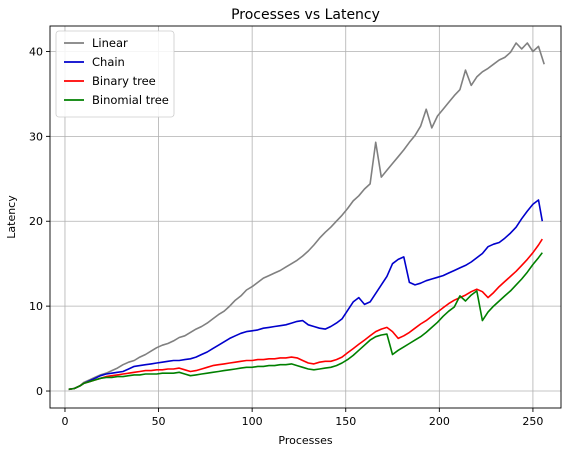  I want to click on x-tick-label: 50, so click(159, 421).